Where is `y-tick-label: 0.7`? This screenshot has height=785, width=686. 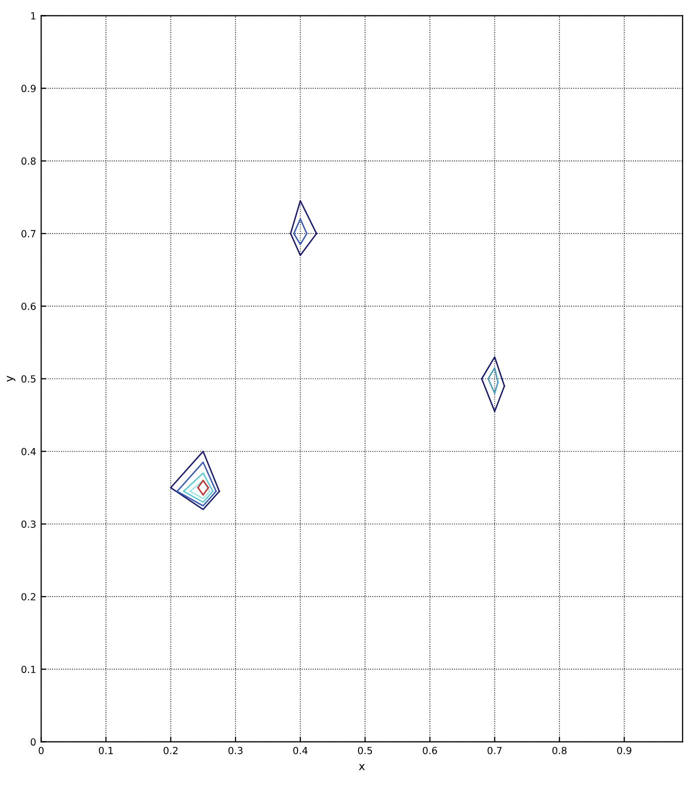 y-tick-label: 0.7 is located at coordinates (28, 234).